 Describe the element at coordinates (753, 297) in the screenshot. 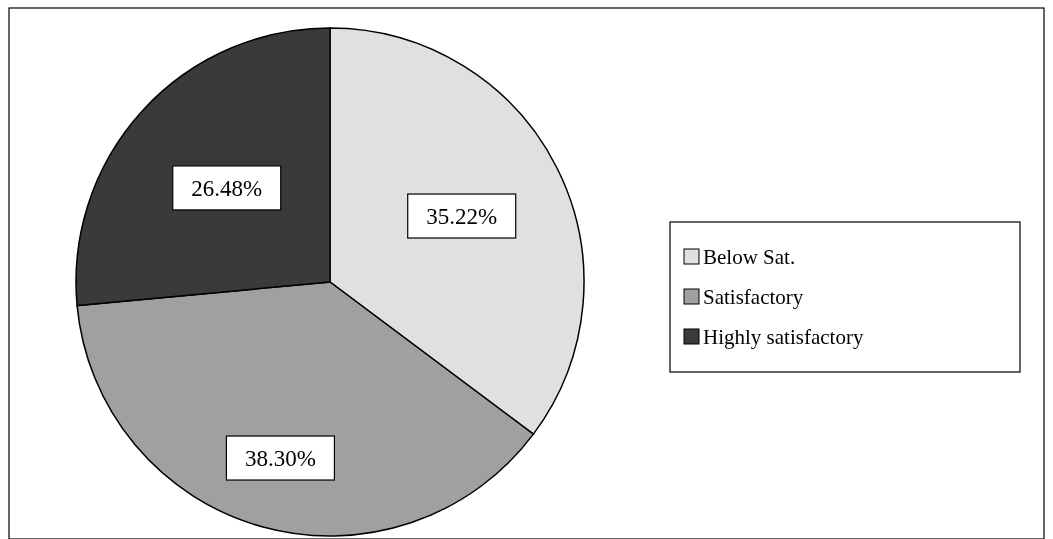

I see `legend-label: Satisfactory` at that location.